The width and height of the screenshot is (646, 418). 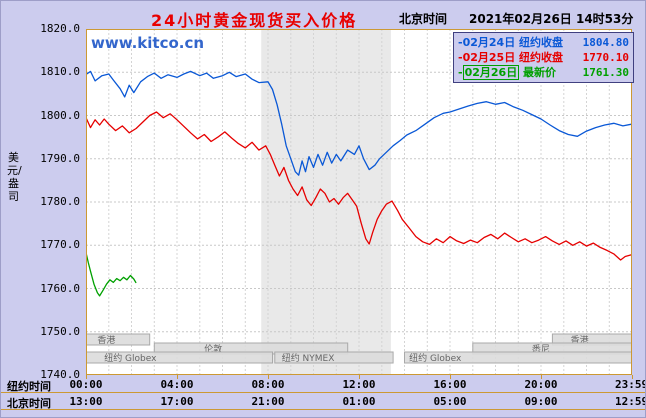 What do you see at coordinates (605, 42) in the screenshot?
I see `legend-item-value: 1804.80` at bounding box center [605, 42].